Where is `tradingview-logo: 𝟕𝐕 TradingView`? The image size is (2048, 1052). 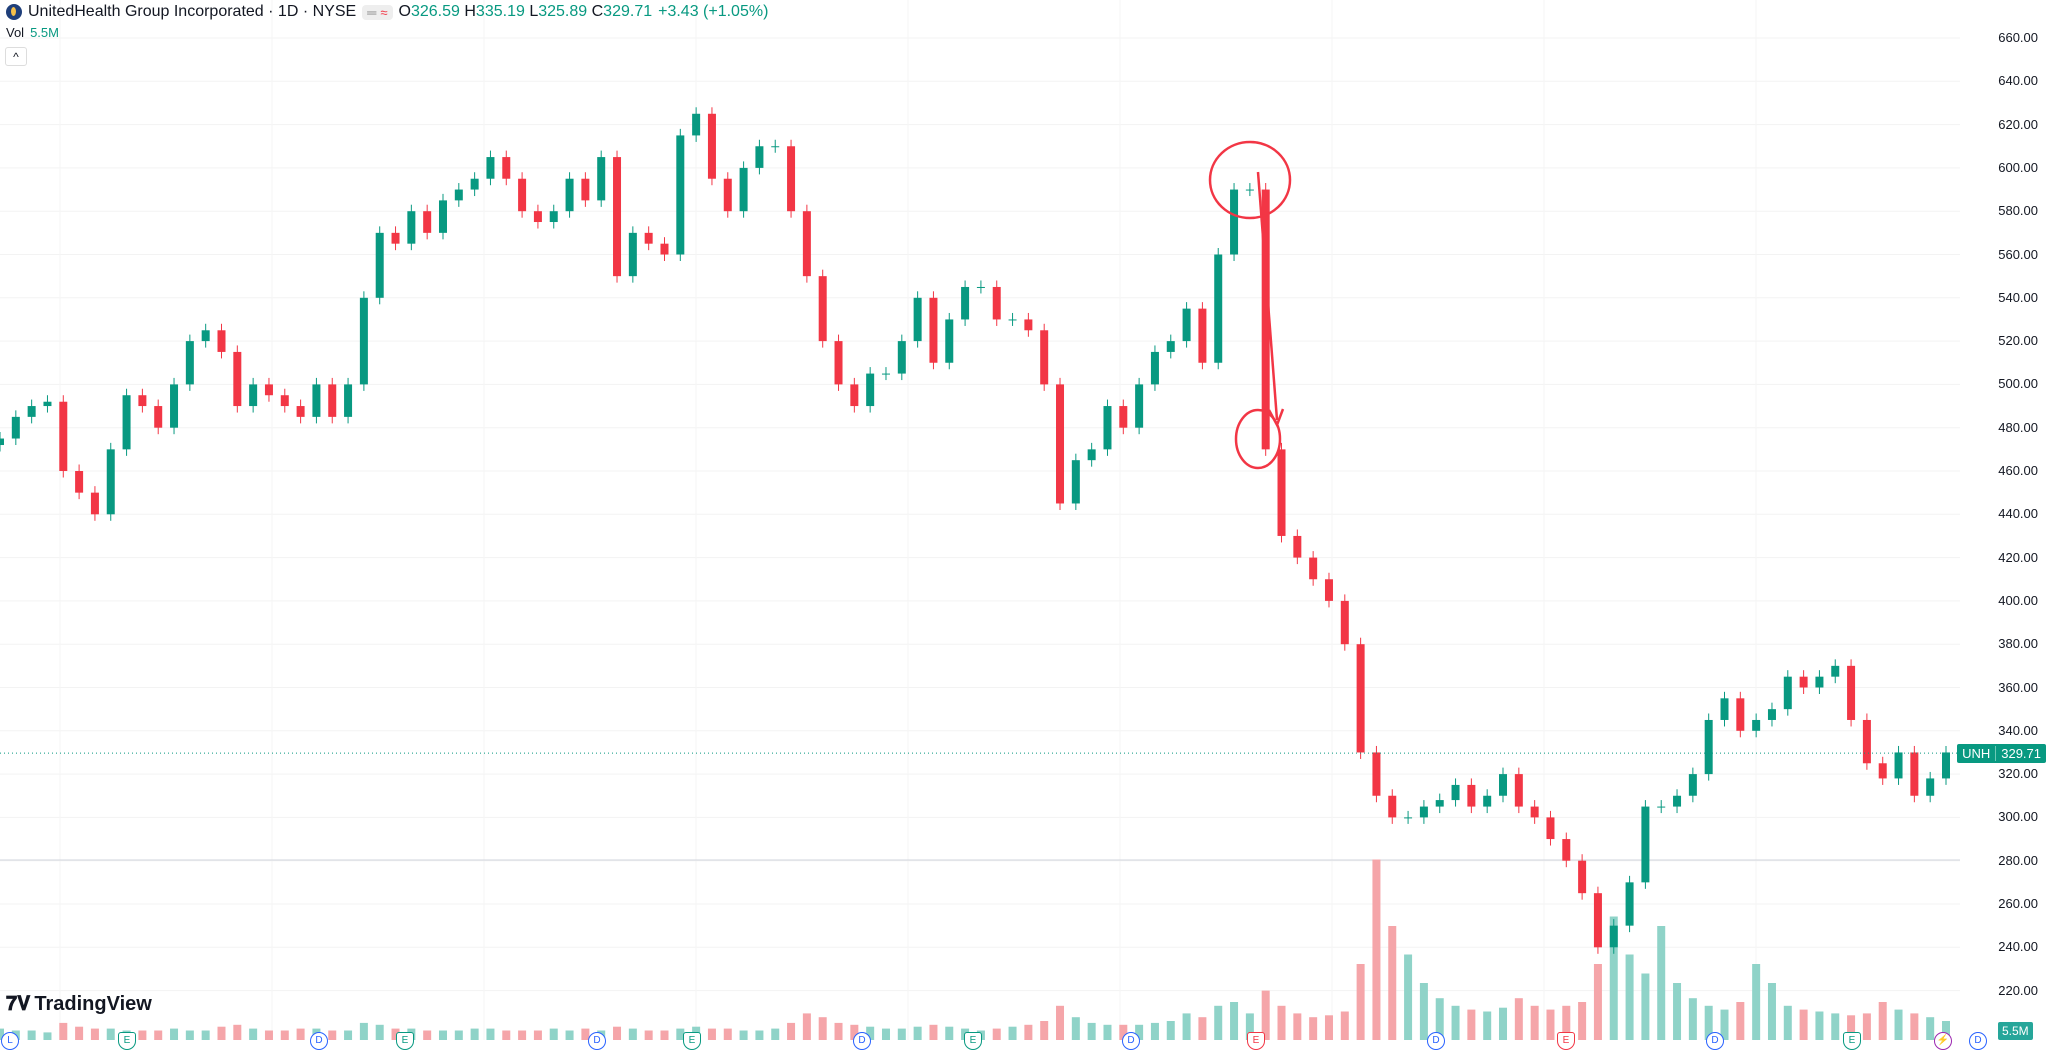
tradingview-logo: 𝟕𝐕 TradingView is located at coordinates (79, 1004).